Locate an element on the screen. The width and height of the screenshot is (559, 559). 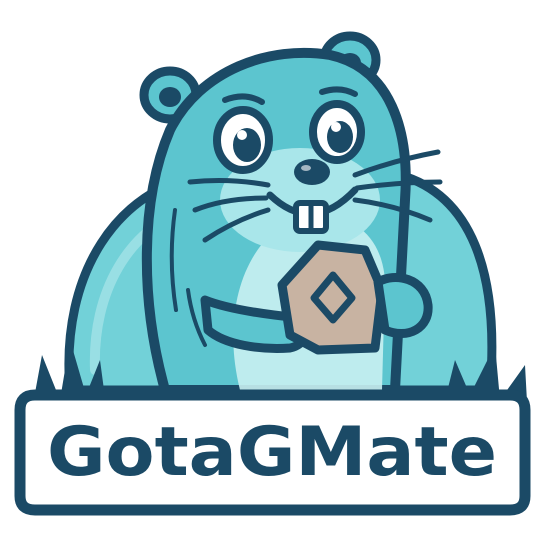
gem-tile is located at coordinates (332, 297).